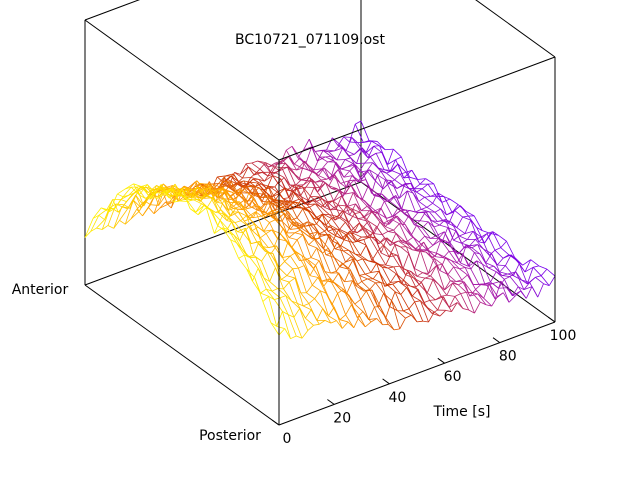 The image size is (640, 480). What do you see at coordinates (441, 360) in the screenshot?
I see `x-tick-mark` at bounding box center [441, 360].